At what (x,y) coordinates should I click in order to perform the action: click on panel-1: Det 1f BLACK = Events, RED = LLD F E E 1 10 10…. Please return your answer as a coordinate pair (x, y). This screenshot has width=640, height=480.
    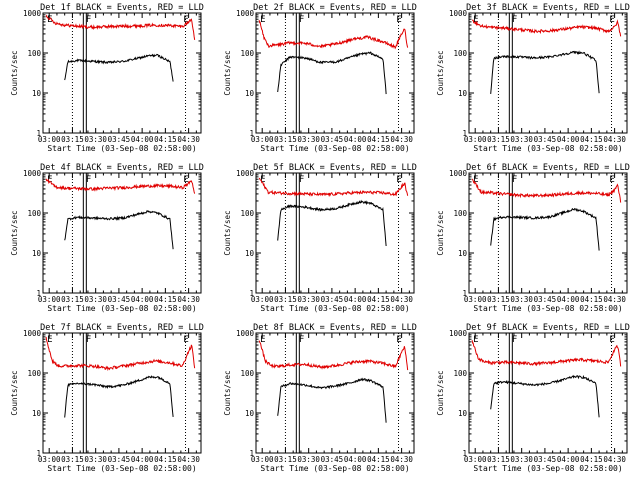
    Looking at the image, I should click on (107, 78).